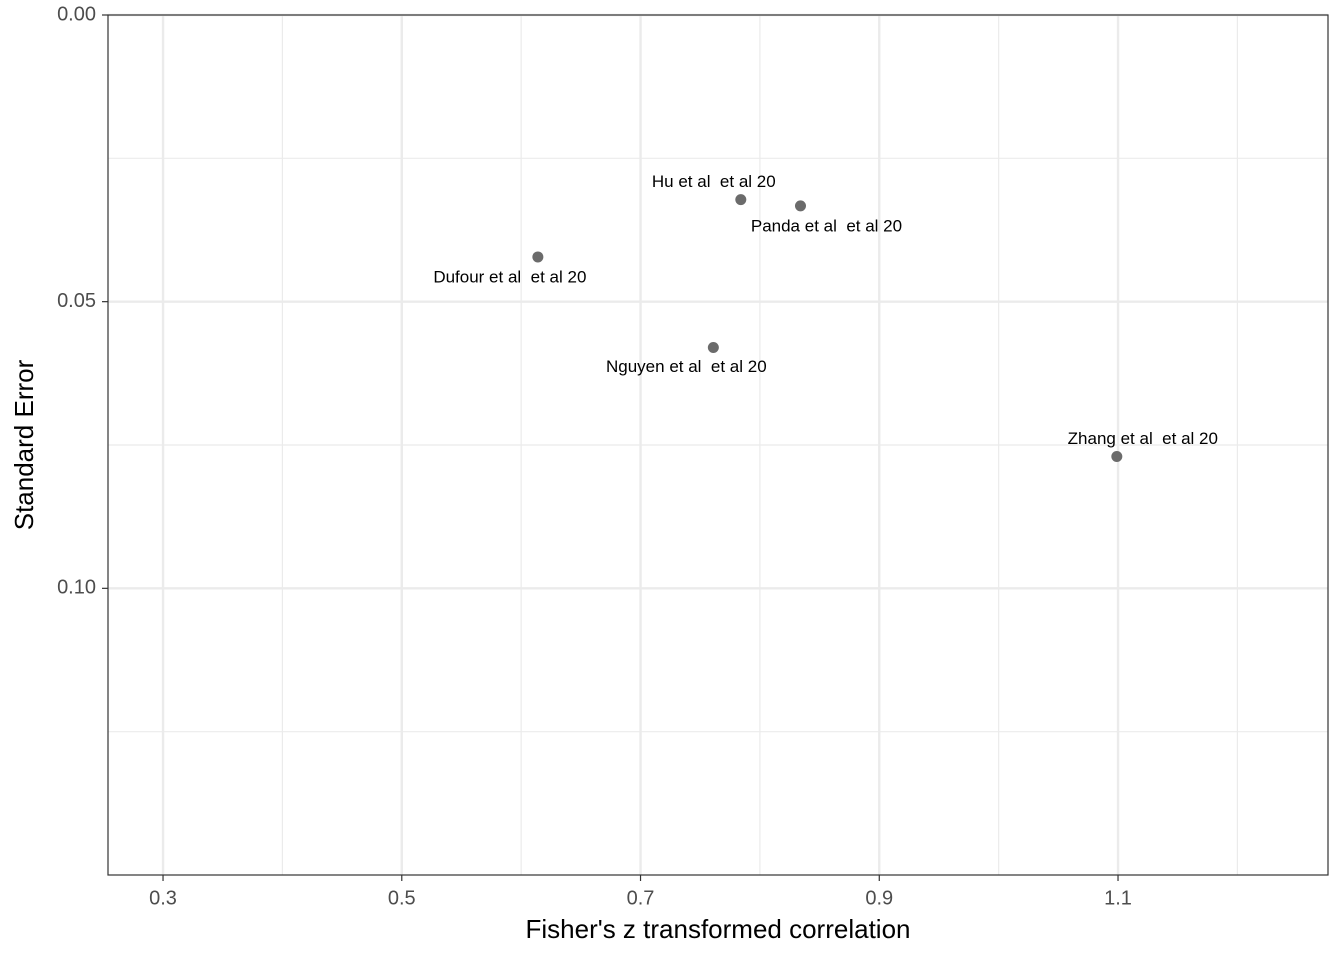 This screenshot has height=960, width=1344. What do you see at coordinates (163, 898) in the screenshot?
I see `x-tick-label: 0.3` at bounding box center [163, 898].